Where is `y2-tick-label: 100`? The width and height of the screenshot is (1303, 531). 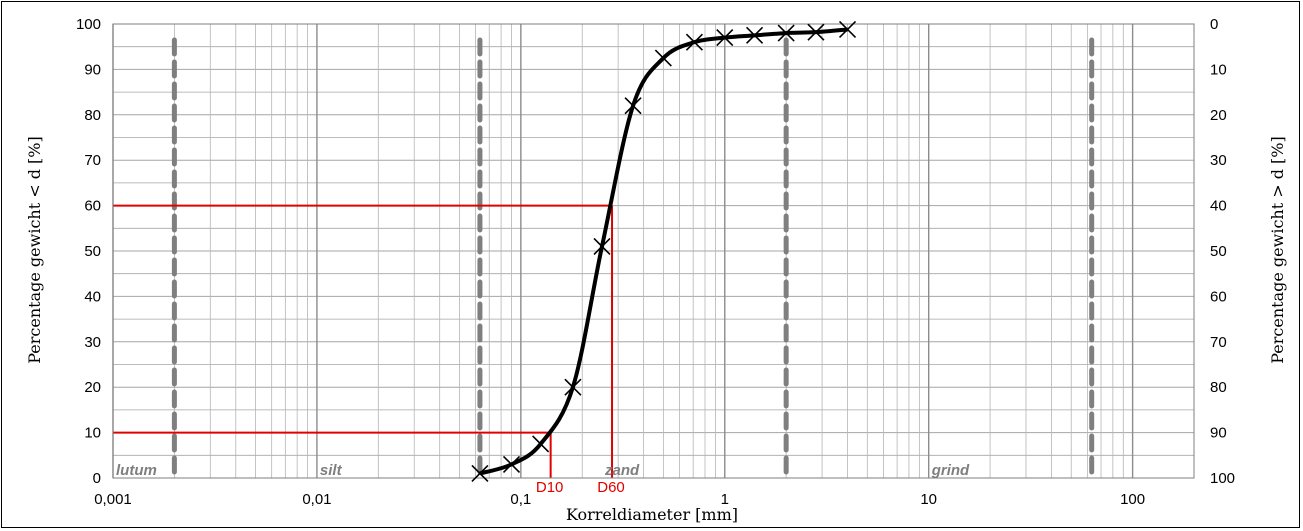 y2-tick-label: 100 is located at coordinates (1222, 478).